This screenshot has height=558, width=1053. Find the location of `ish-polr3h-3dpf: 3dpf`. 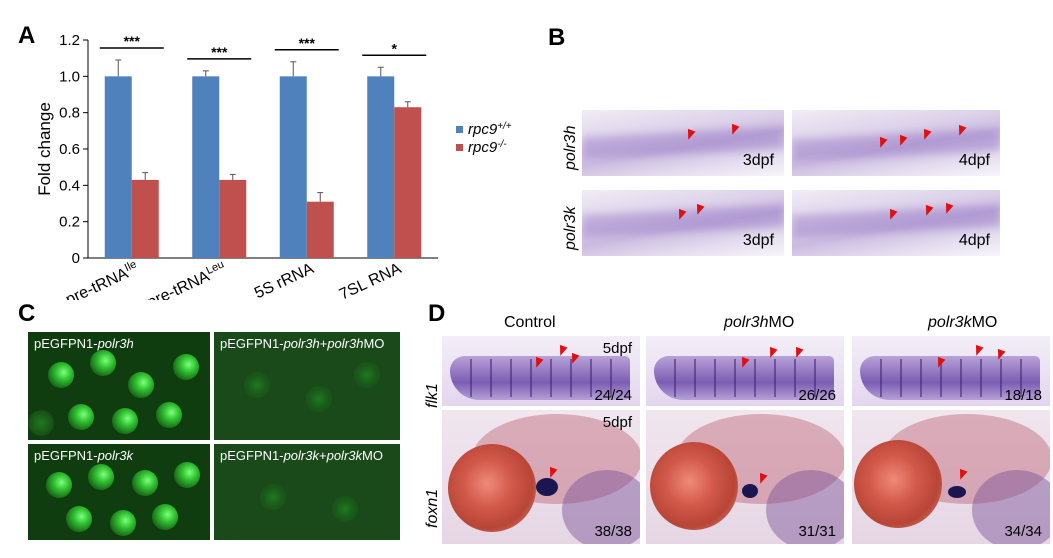

ish-polr3h-3dpf: 3dpf is located at coordinates (683, 143).